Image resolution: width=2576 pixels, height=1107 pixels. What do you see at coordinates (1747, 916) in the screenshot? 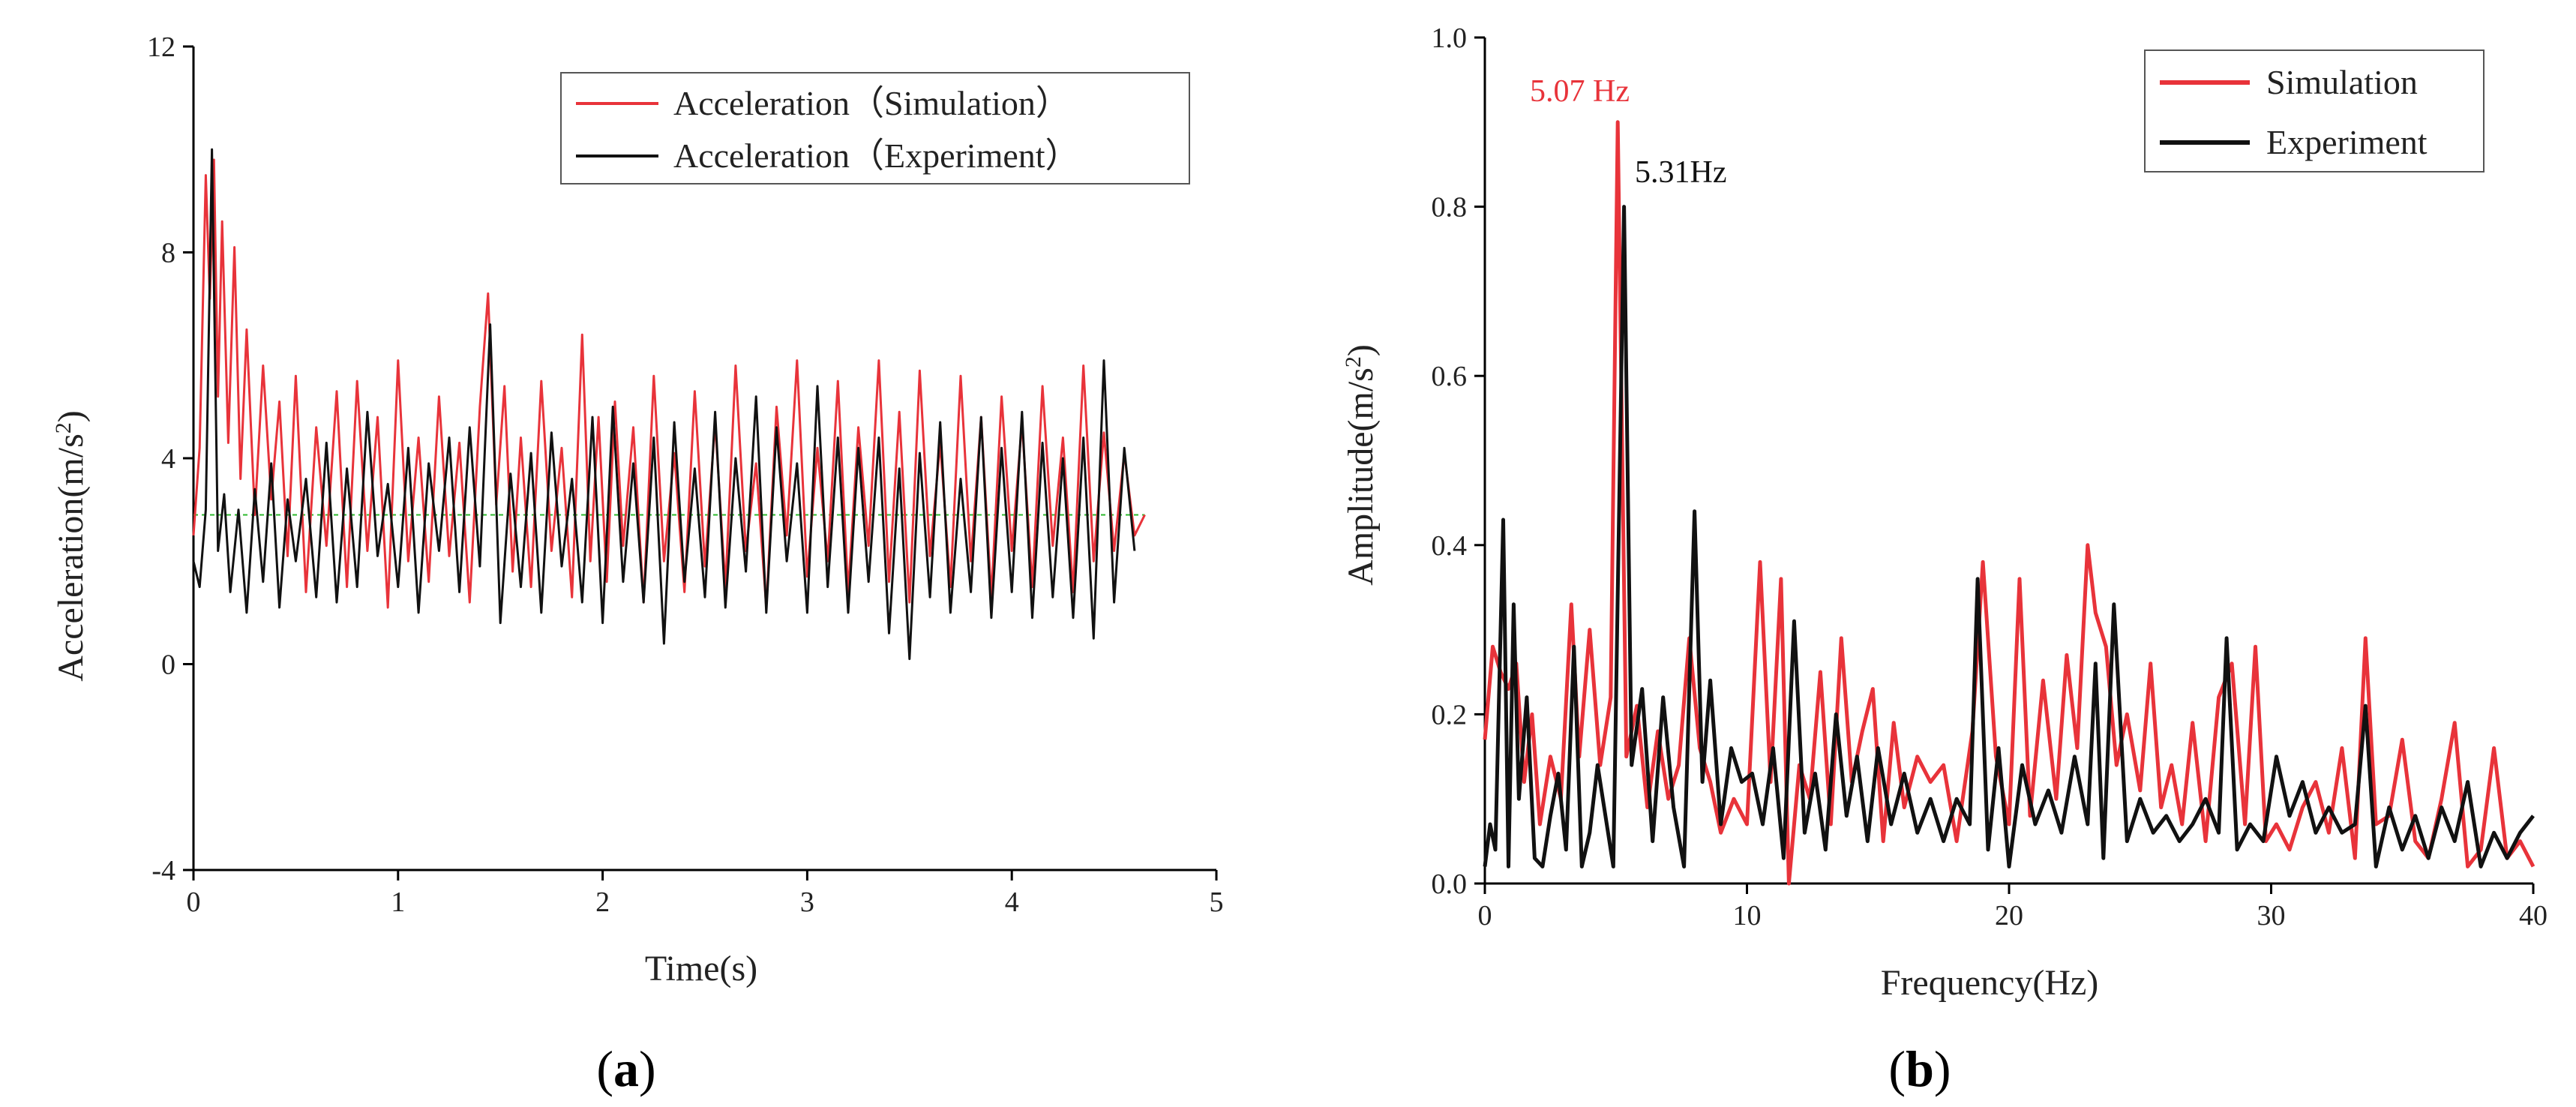
I see `panel-b-x-tick-label: 10` at bounding box center [1747, 916].